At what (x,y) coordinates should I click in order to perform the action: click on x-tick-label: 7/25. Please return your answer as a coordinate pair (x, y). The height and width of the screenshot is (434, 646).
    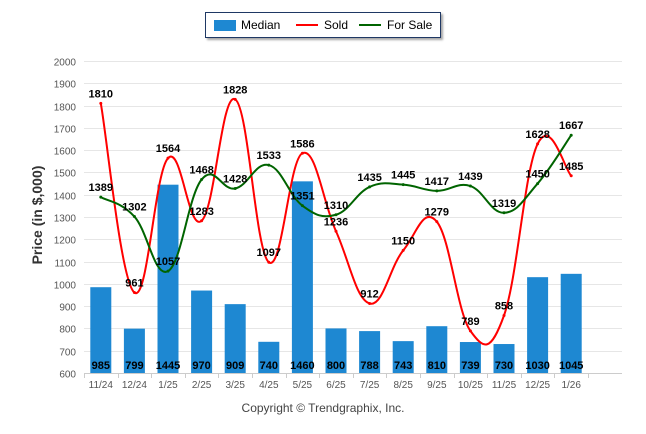
    Looking at the image, I should click on (370, 385).